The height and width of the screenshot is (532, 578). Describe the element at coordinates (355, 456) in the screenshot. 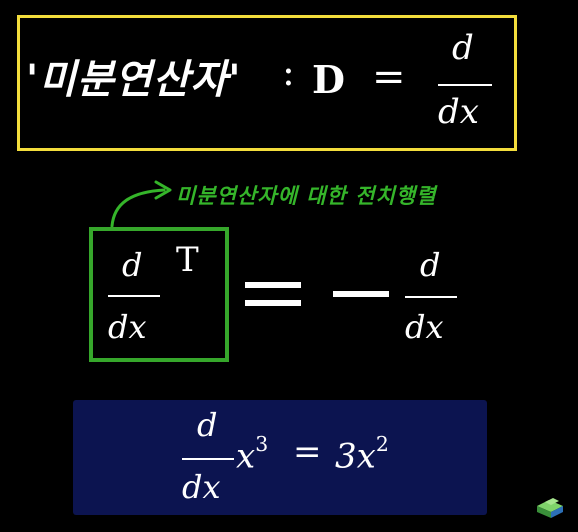

I see `example-result-coef: 3x` at that location.